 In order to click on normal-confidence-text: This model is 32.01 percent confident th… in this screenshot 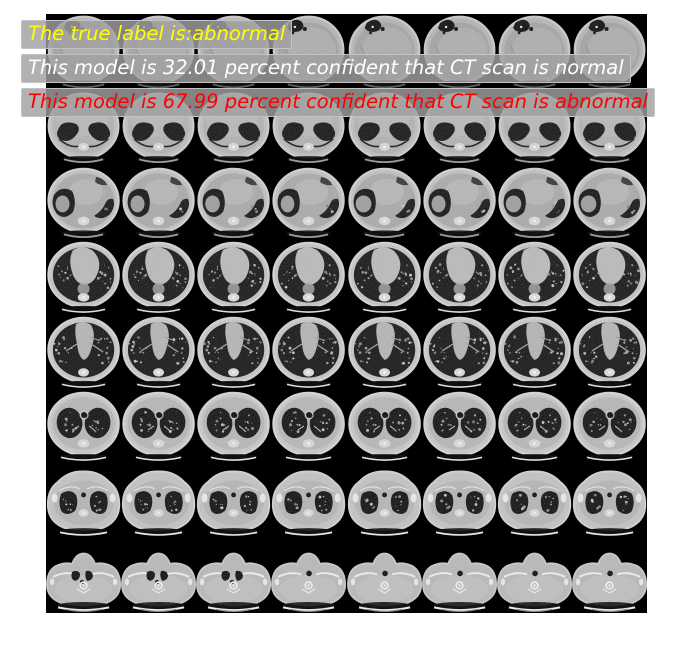, I will do `click(326, 67)`.